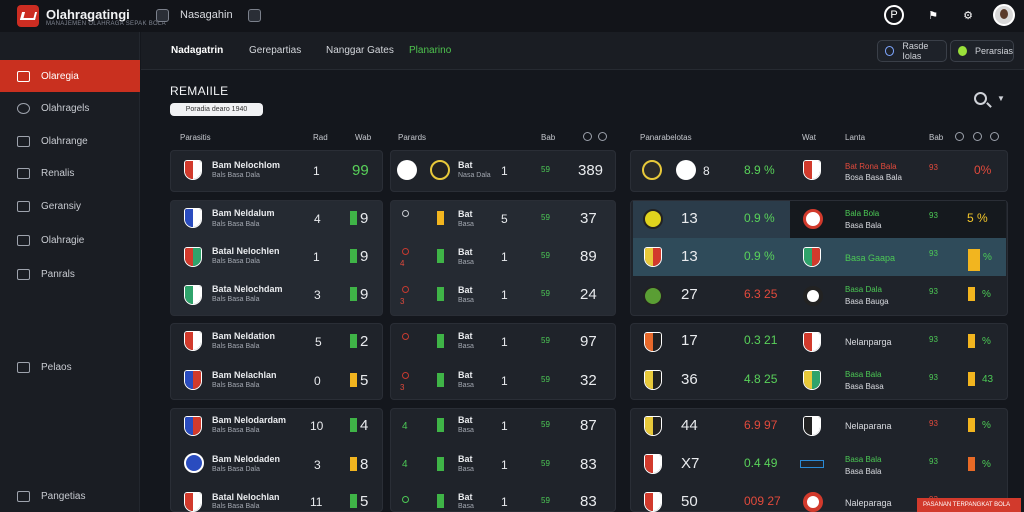 Image resolution: width=1024 pixels, height=512 pixels. I want to click on settings-icon: ⚙, so click(968, 15).